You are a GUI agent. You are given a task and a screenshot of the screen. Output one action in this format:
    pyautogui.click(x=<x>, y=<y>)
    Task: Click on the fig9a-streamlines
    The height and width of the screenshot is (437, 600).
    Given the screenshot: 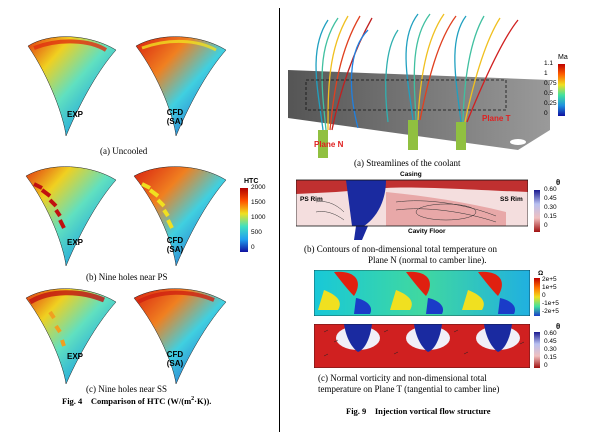 What is the action you would take?
    pyautogui.click(x=419, y=85)
    